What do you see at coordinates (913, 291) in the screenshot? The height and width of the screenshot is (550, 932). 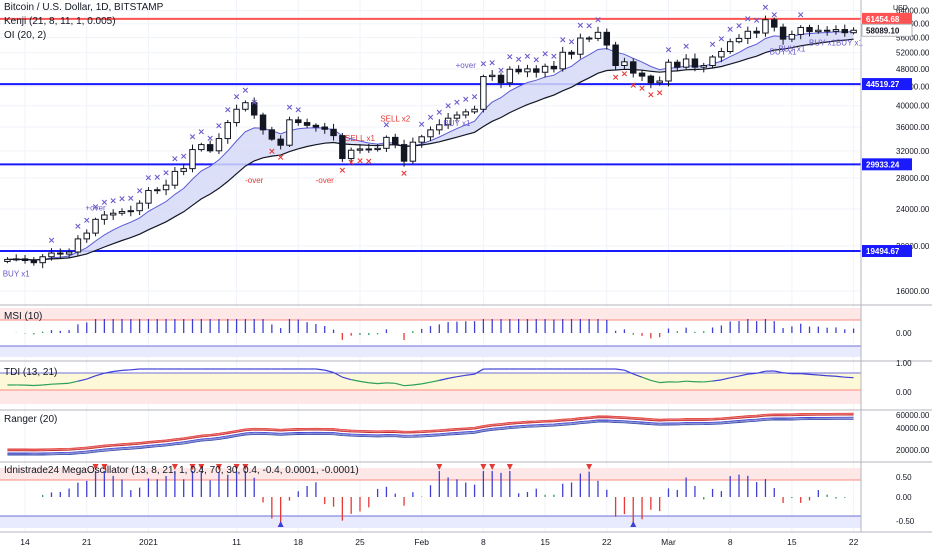 I see `y-tick-label: 16000.00` at bounding box center [913, 291].